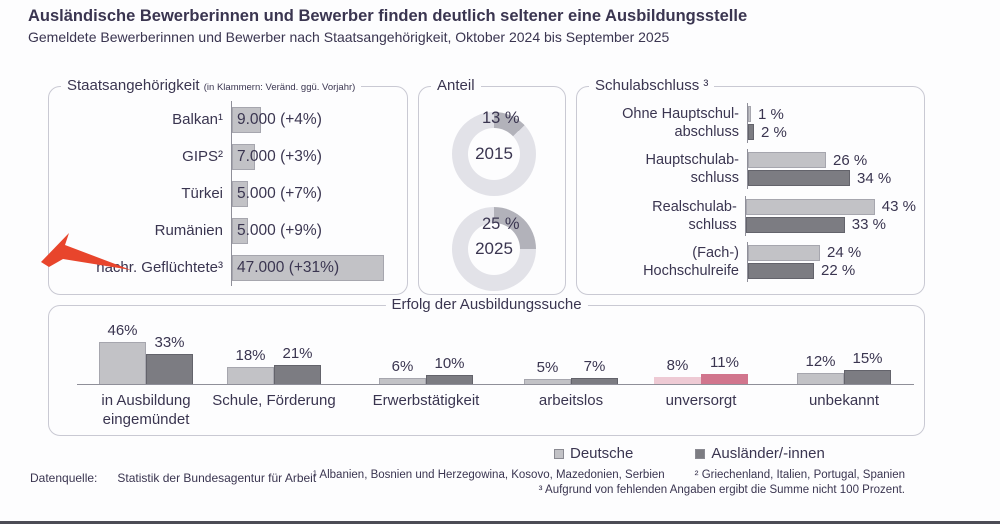  Describe the element at coordinates (680, 122) in the screenshot. I see `schul-category-label: Ohne Hauptschul-abschluss` at that location.